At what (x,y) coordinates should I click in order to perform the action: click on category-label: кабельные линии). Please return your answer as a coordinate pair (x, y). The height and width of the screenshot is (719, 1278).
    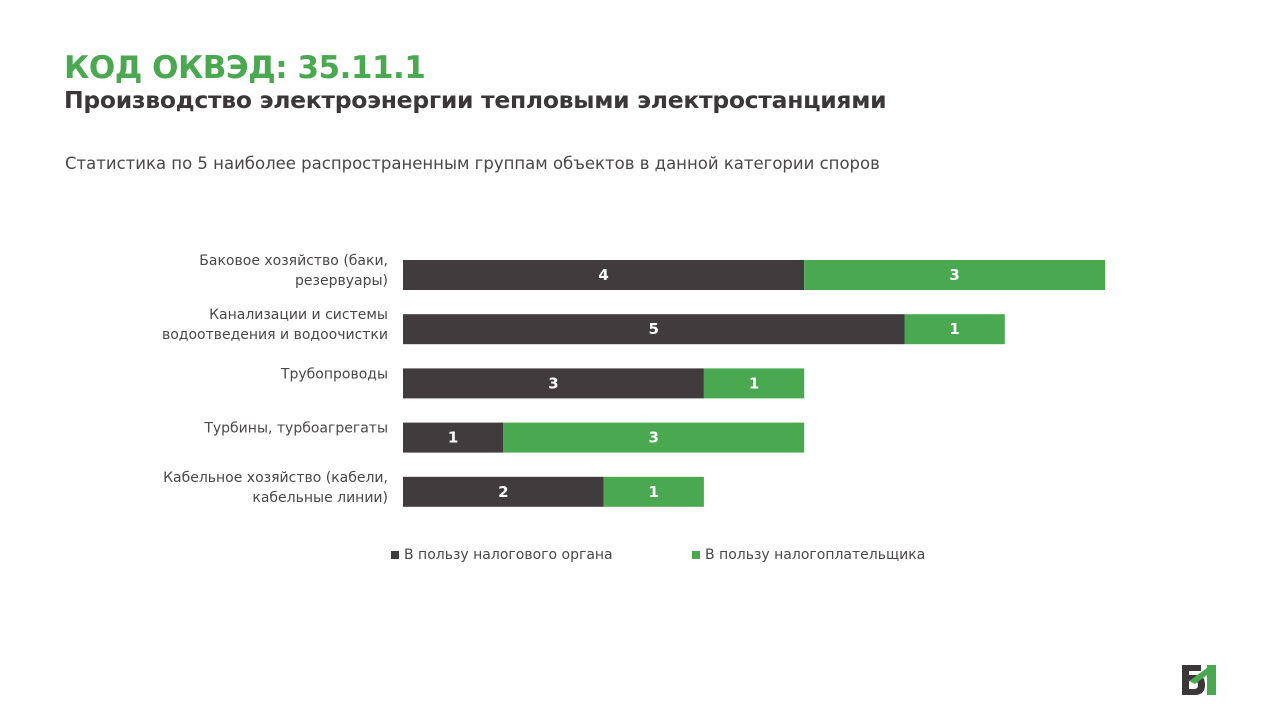
    Looking at the image, I should click on (320, 498).